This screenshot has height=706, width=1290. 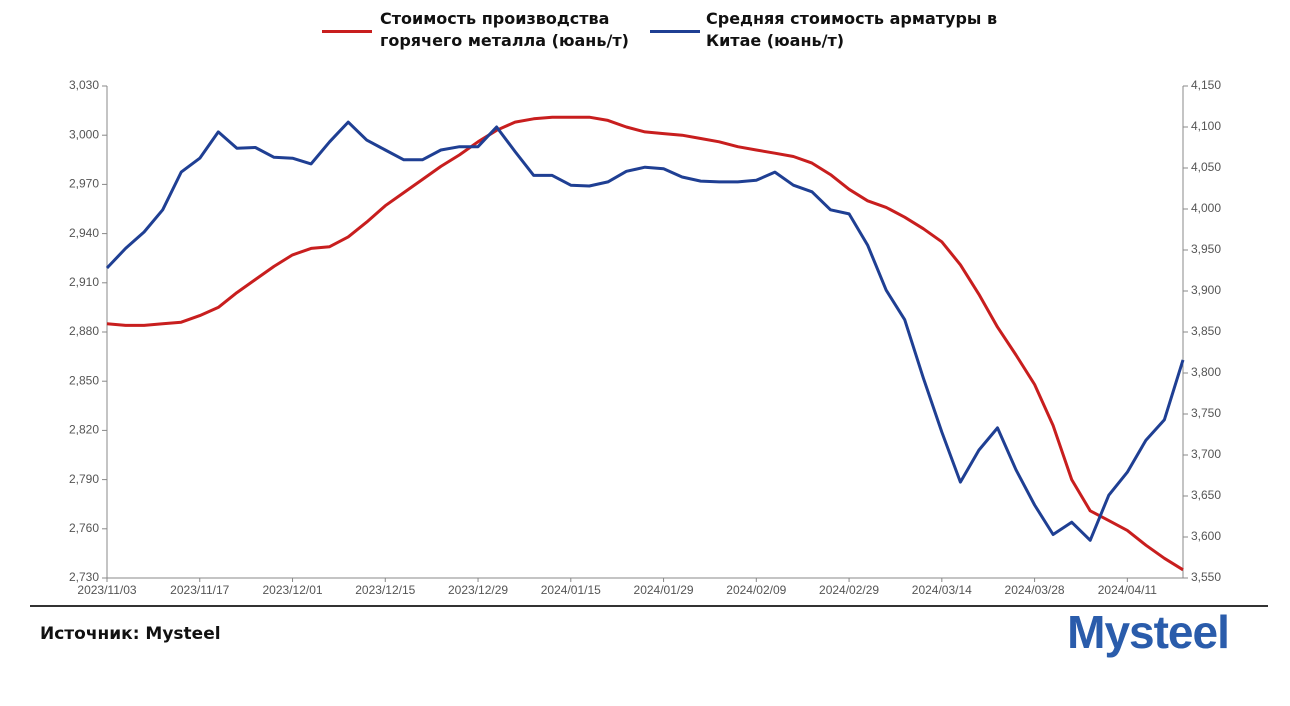 What do you see at coordinates (1206, 495) in the screenshot?
I see `y2-tick-label: 3,650` at bounding box center [1206, 495].